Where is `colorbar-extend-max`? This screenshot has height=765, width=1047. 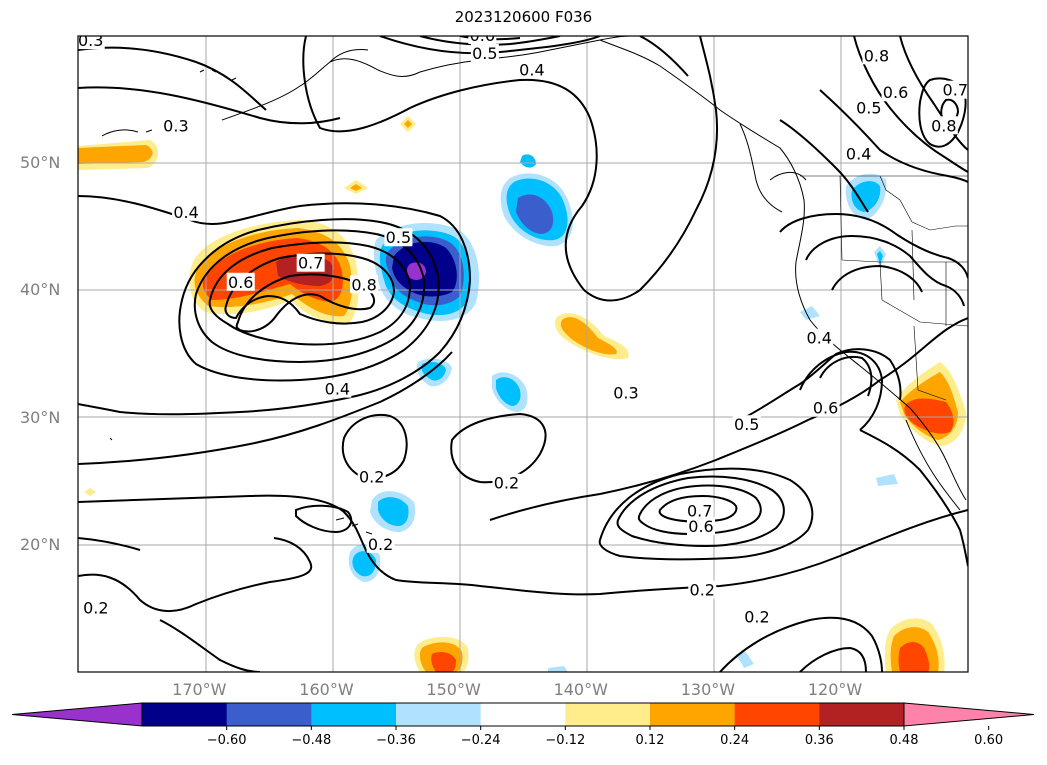
colorbar-extend-max is located at coordinates (969, 714).